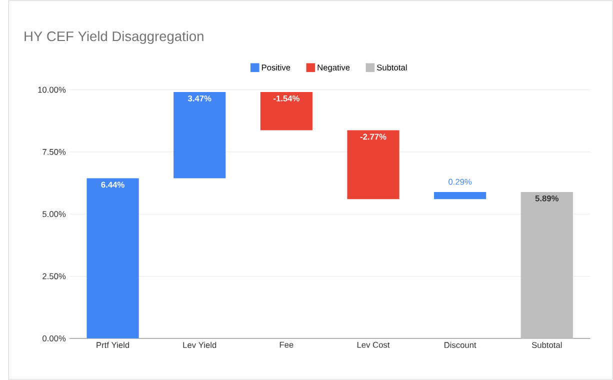  I want to click on data-label: -2.77%, so click(373, 137).